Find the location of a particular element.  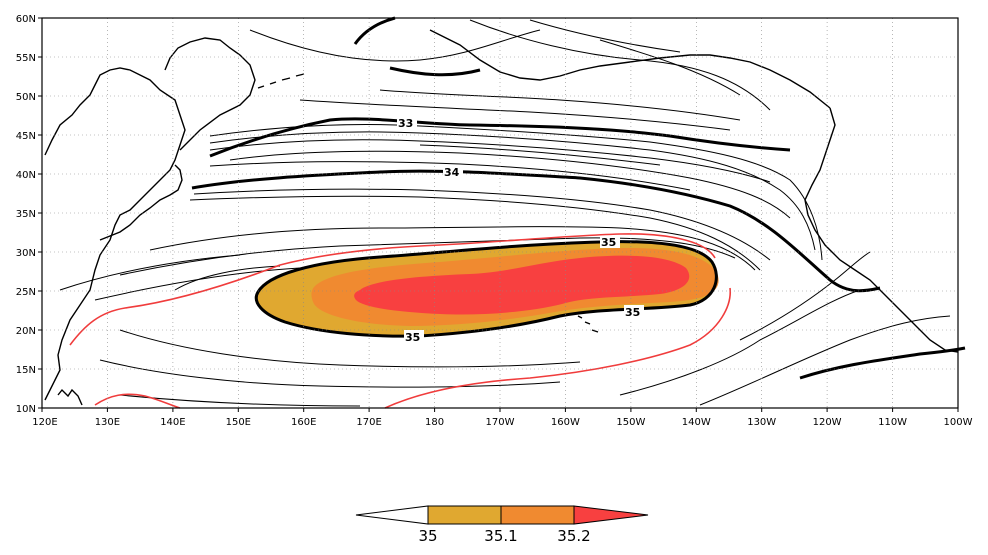

lon-tick-label: 150W is located at coordinates (630, 422).